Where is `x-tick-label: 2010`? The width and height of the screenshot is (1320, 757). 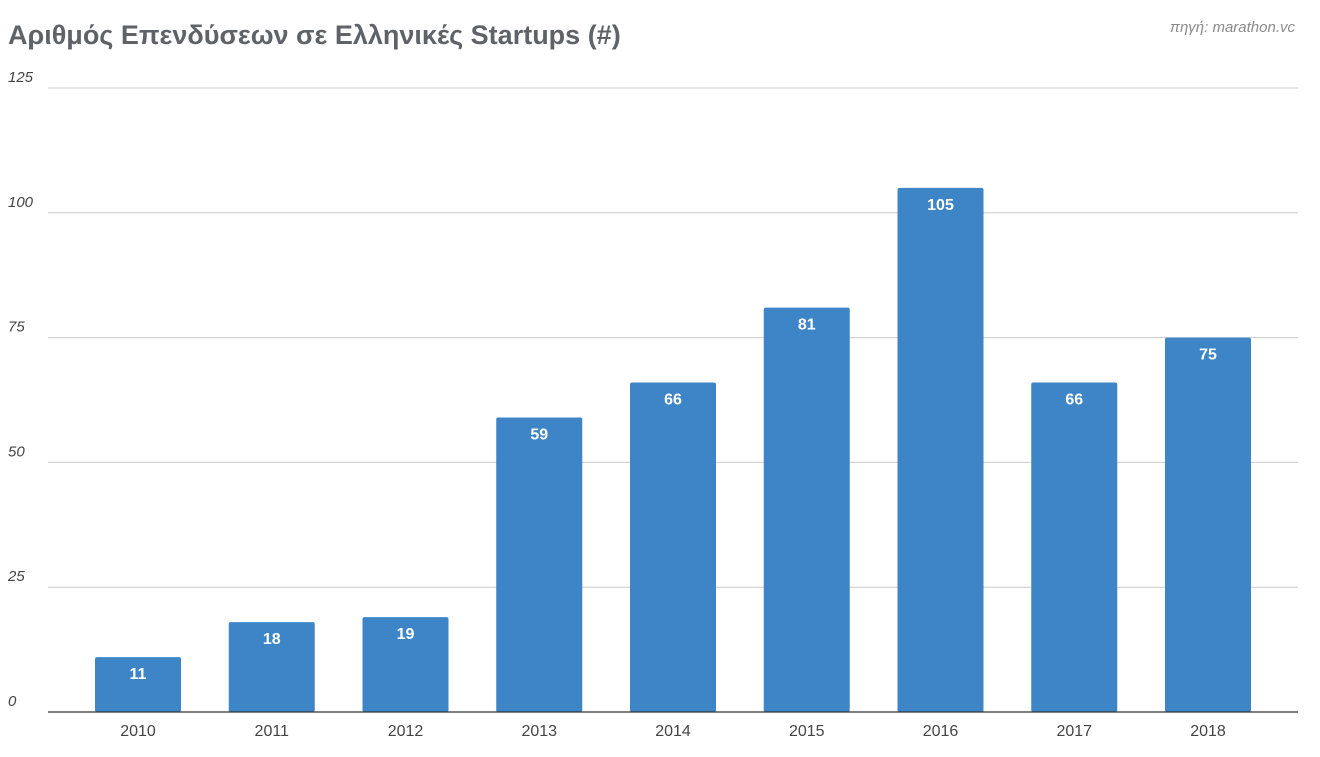 x-tick-label: 2010 is located at coordinates (138, 731).